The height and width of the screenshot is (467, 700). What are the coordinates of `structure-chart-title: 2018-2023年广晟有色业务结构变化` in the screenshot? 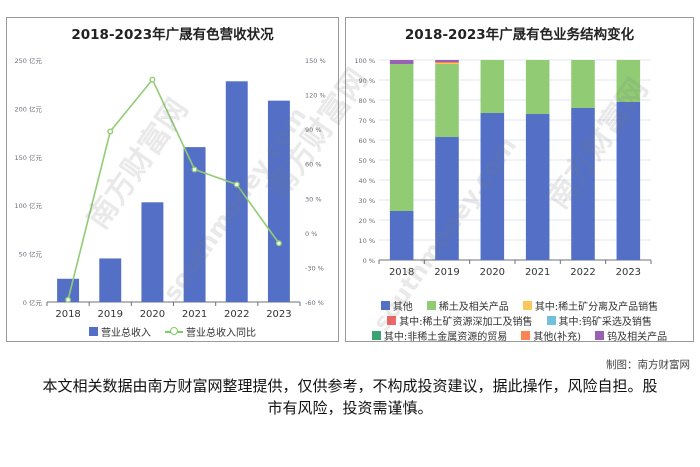 It's located at (519, 35).